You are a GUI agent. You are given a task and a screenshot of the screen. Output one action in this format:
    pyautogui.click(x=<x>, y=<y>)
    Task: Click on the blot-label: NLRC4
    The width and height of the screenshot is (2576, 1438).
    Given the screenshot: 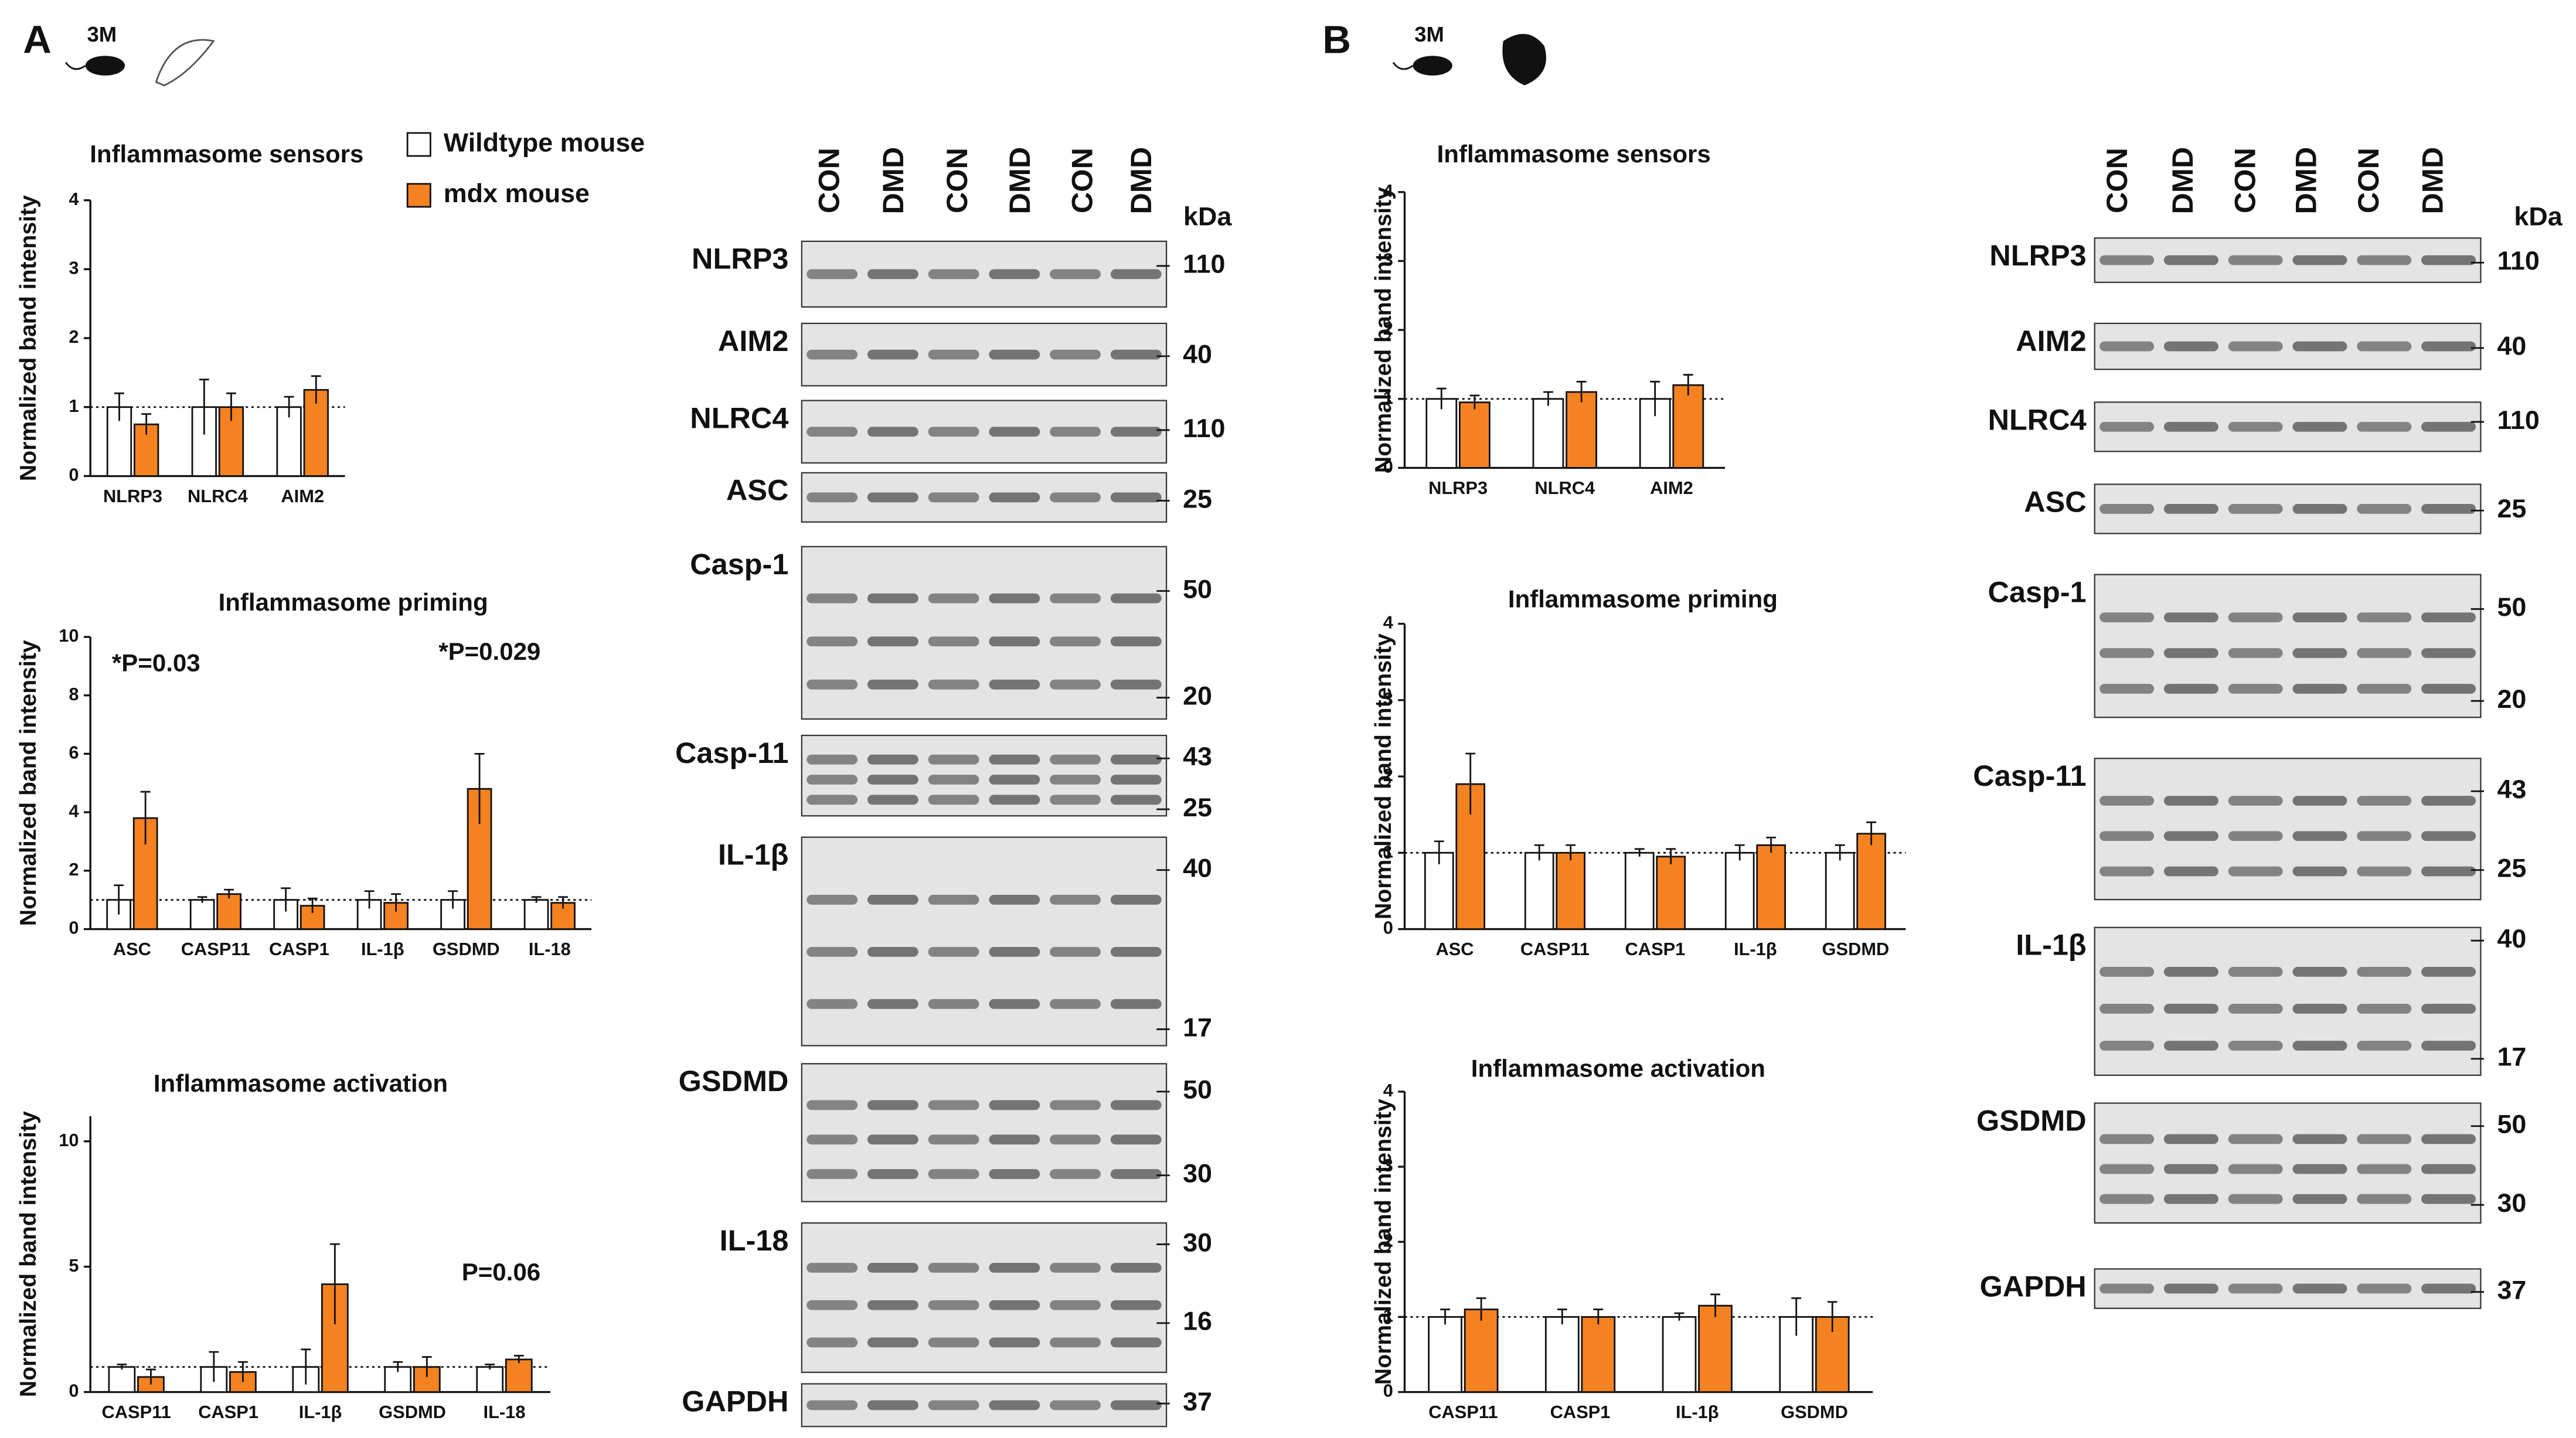 What is the action you would take?
    pyautogui.click(x=739, y=417)
    